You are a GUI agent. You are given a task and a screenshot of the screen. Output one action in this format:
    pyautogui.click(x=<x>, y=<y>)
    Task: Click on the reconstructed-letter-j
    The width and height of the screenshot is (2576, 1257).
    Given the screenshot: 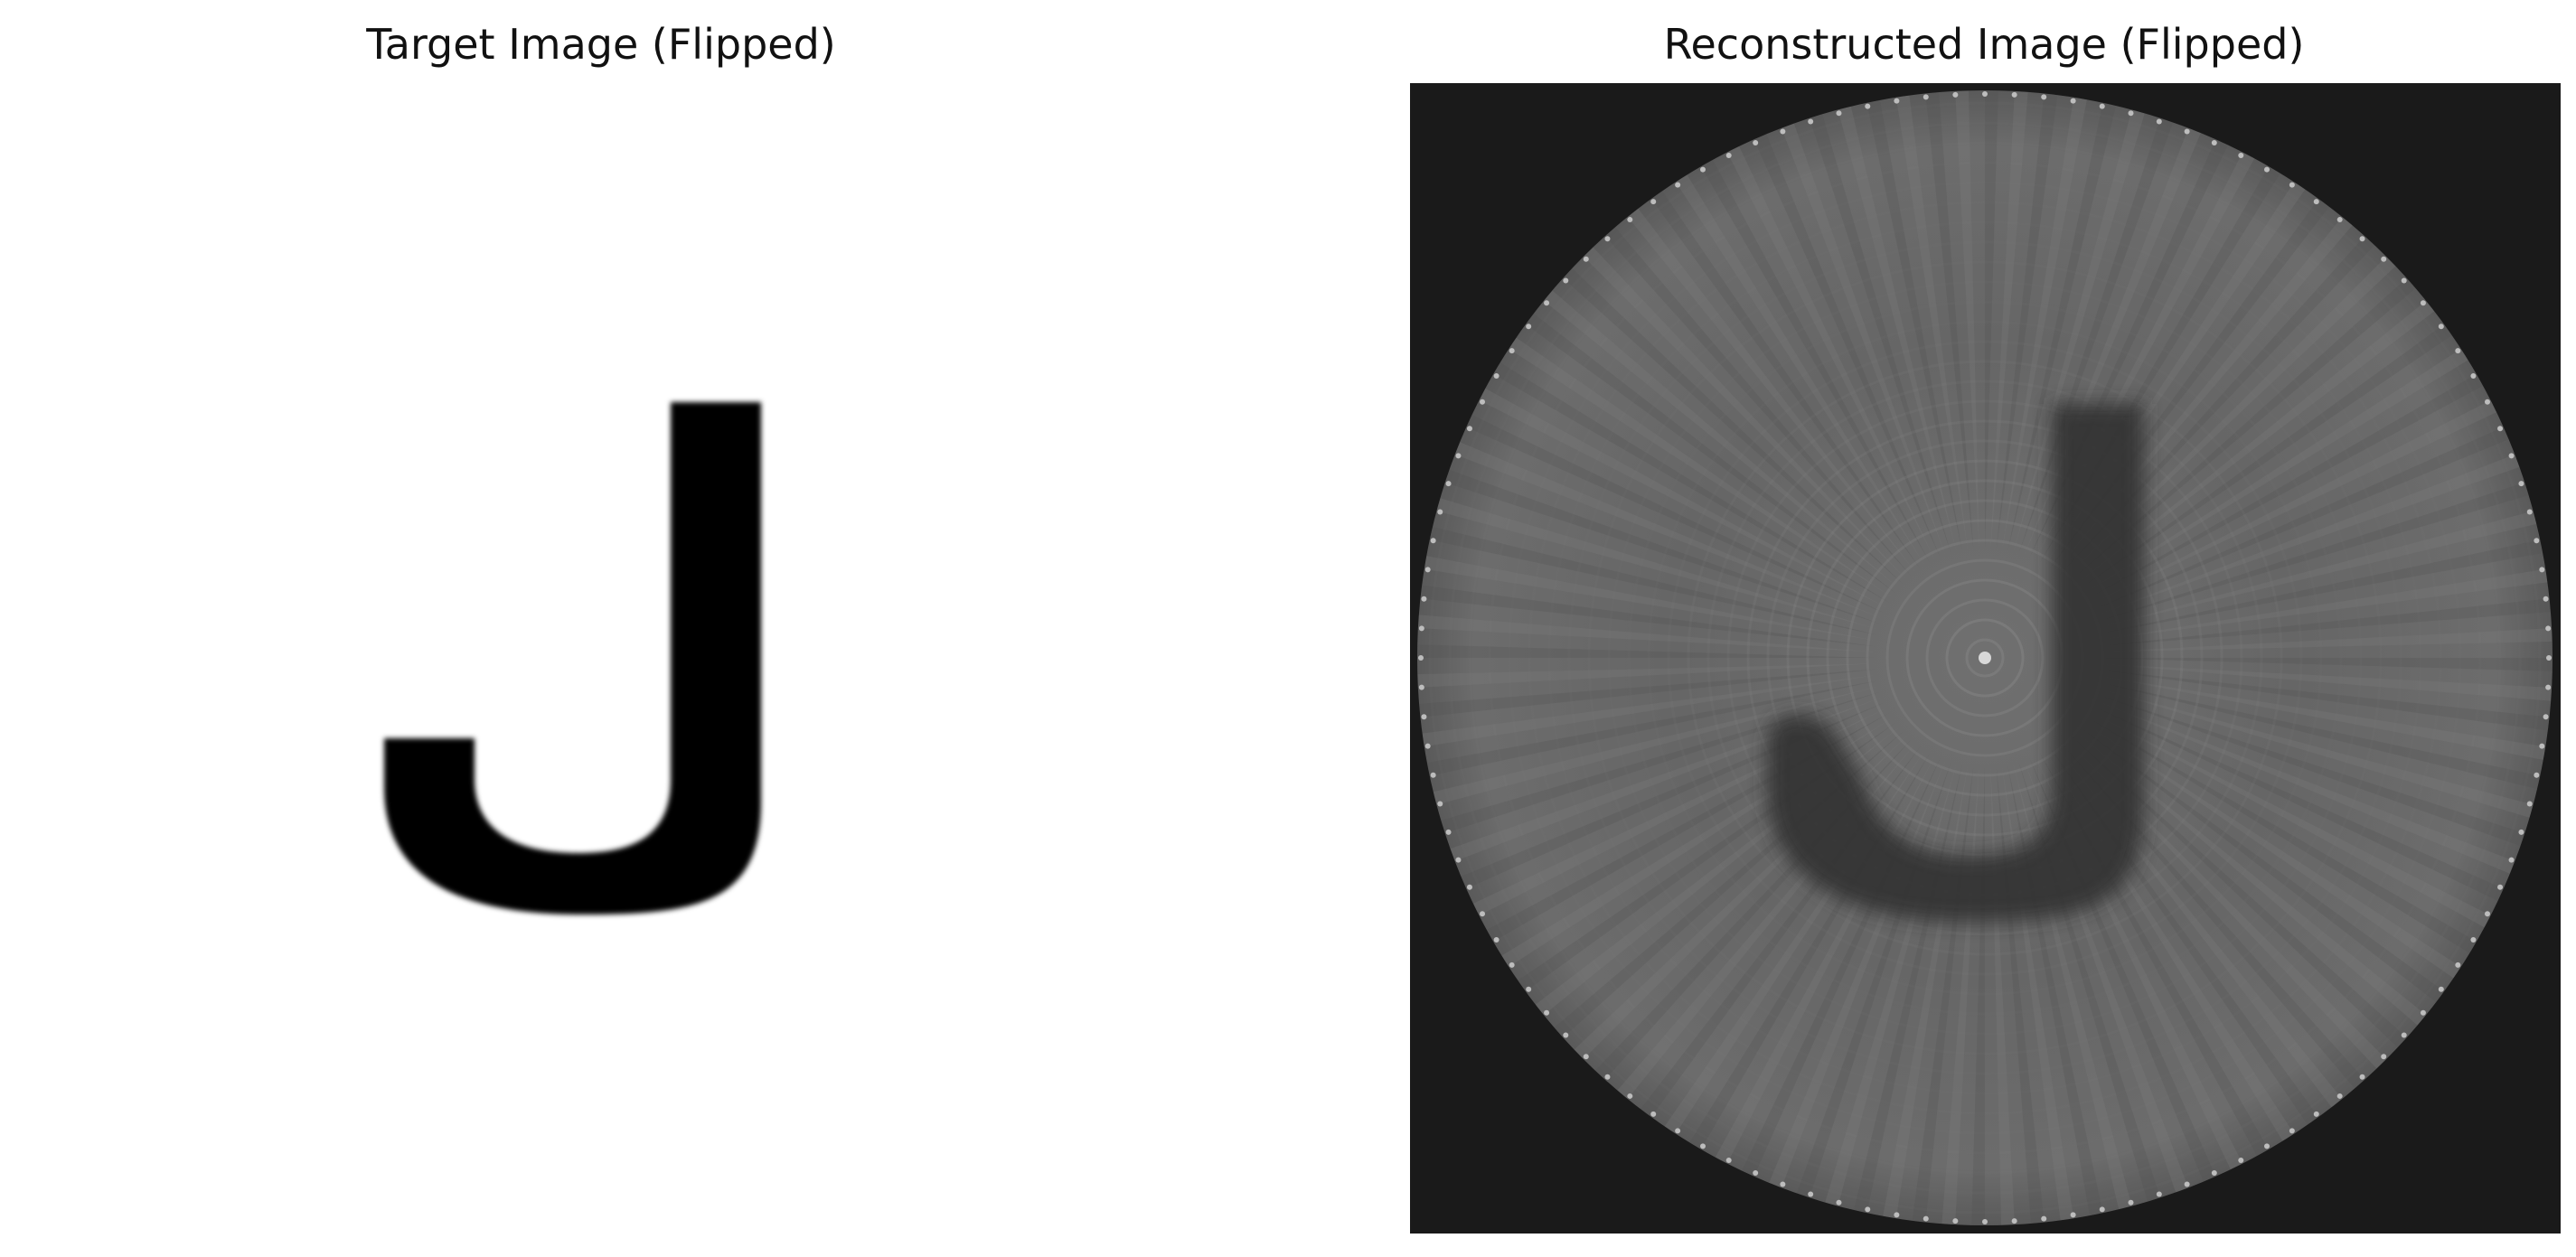 What is the action you would take?
    pyautogui.click(x=1955, y=663)
    